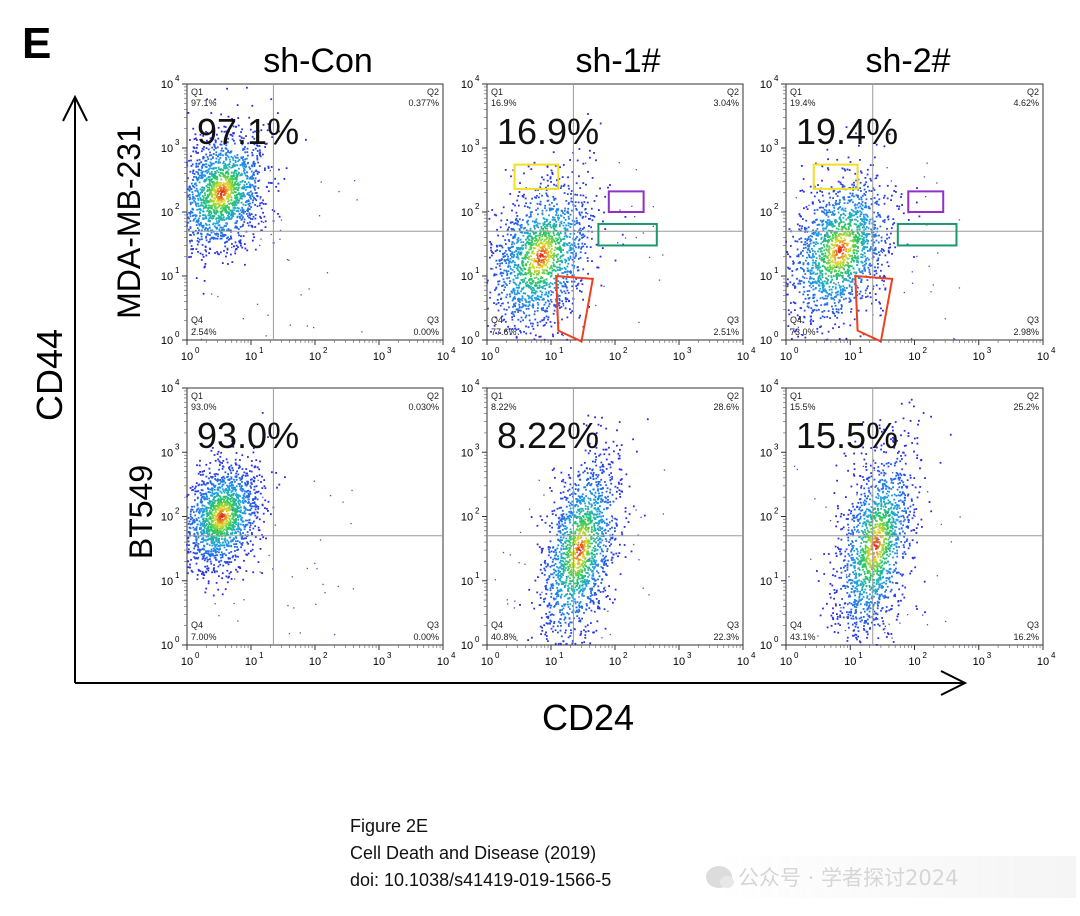 The width and height of the screenshot is (1080, 916). Describe the element at coordinates (129, 222) in the screenshot. I see `row-label: MDA-MB-231` at that location.